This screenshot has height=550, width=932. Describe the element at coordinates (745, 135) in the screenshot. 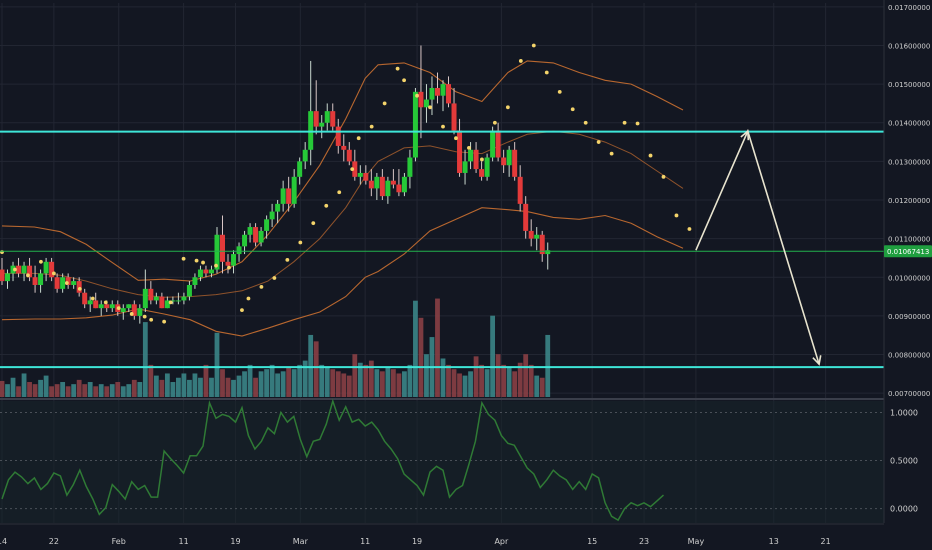

I see `arrow-head` at that location.